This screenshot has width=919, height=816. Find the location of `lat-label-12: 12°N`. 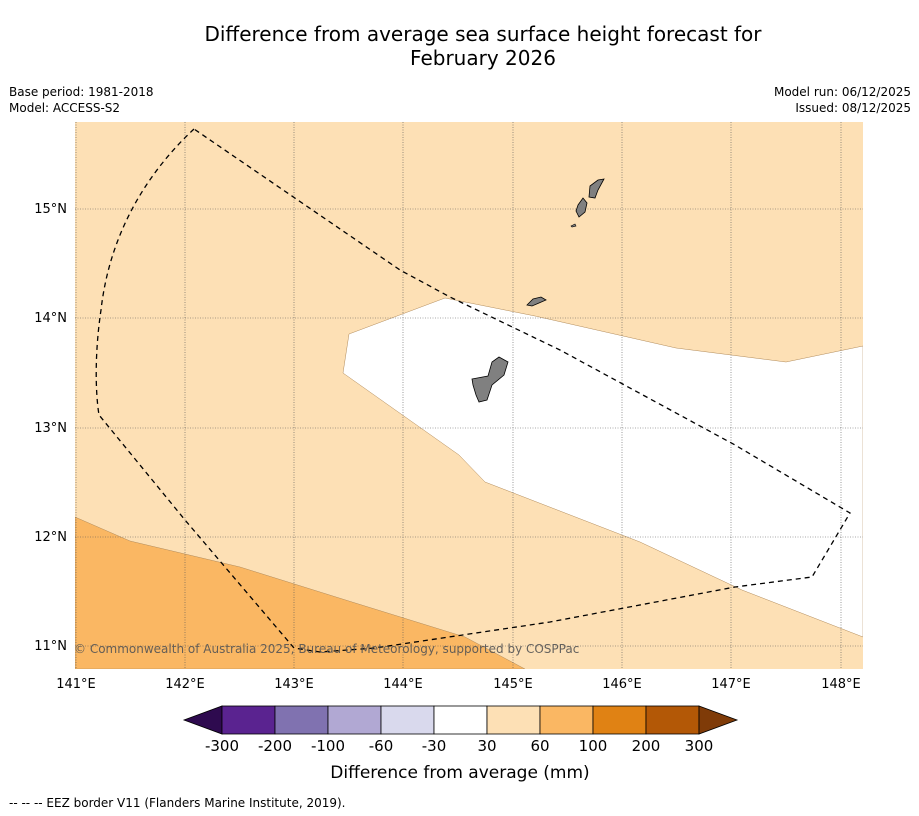

lat-label-12: 12°N is located at coordinates (50, 537).